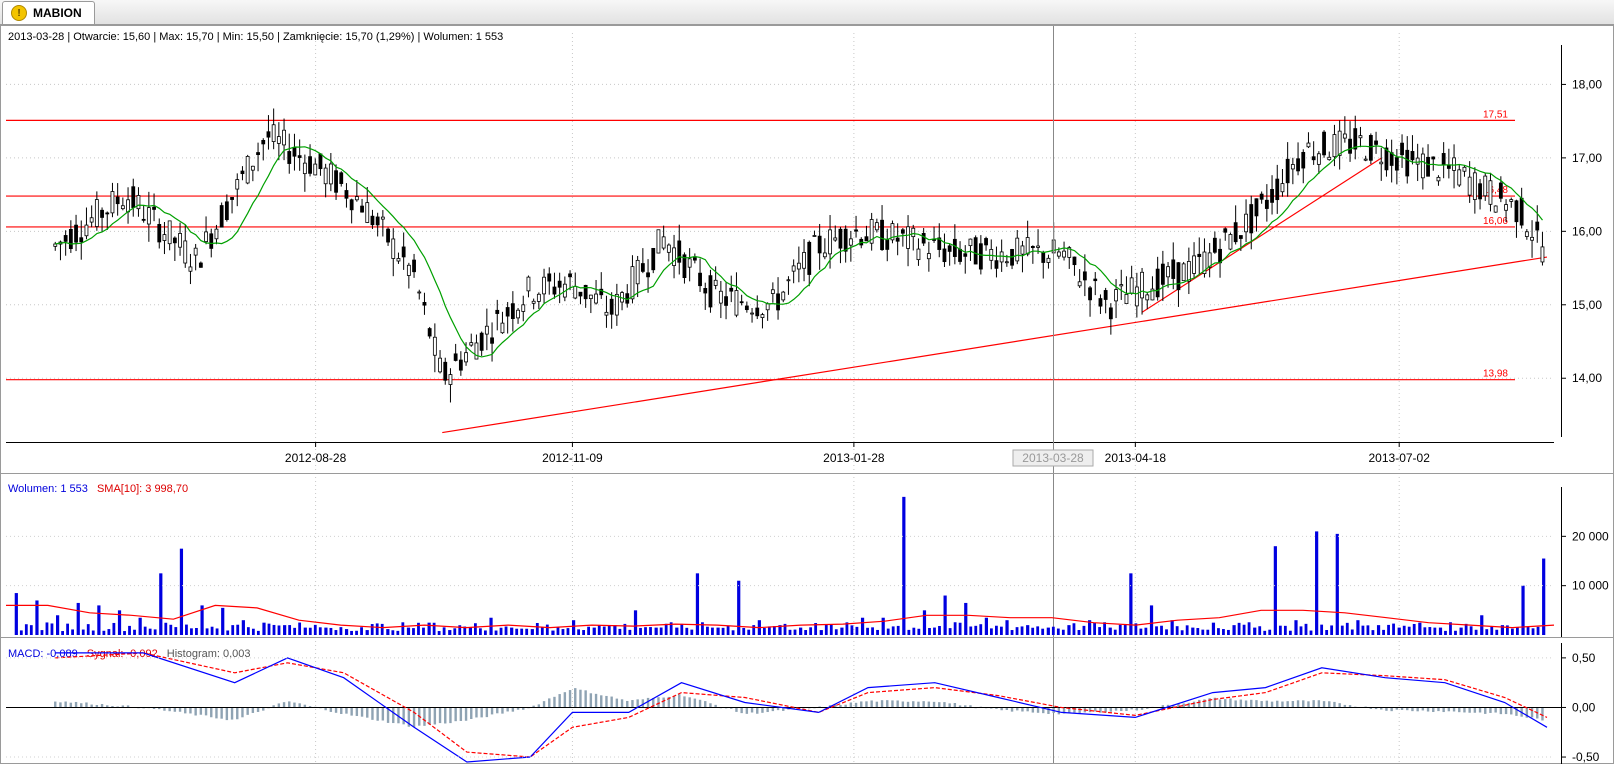 This screenshot has width=1614, height=764. What do you see at coordinates (1053, 458) in the screenshot?
I see `crosshair-date-box` at bounding box center [1053, 458].